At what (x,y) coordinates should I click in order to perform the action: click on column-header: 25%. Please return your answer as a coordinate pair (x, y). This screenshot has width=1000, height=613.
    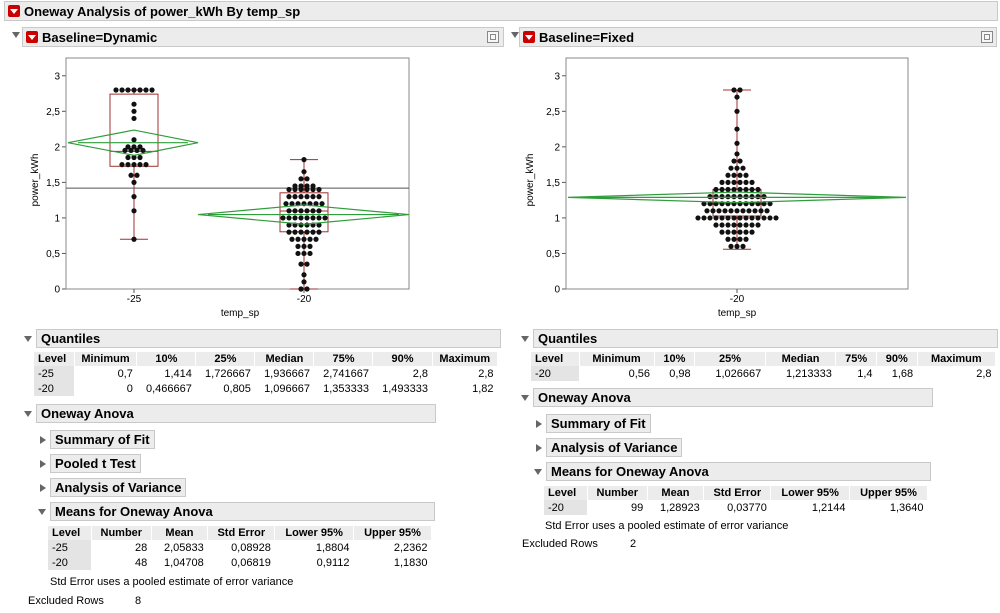
    Looking at the image, I should click on (730, 359).